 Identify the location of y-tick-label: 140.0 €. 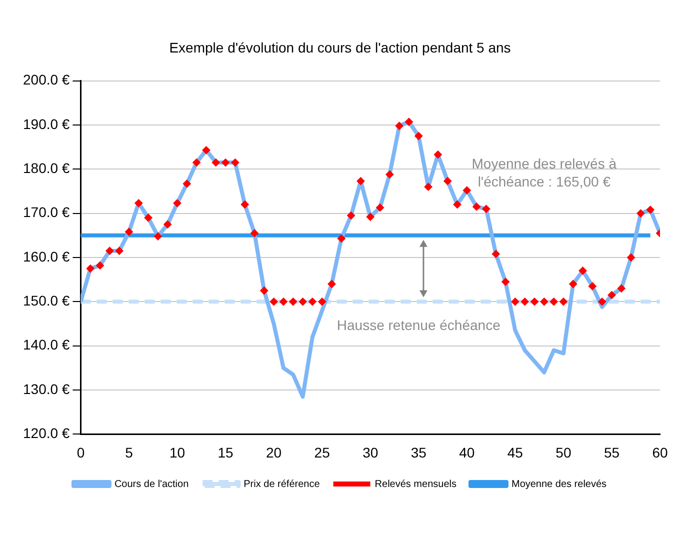
(46, 344).